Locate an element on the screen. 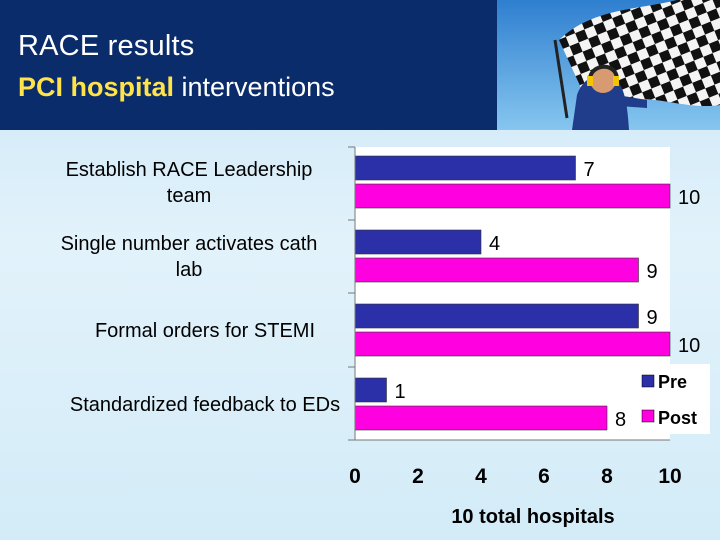 The image size is (720, 540). x-tick-label: 2 is located at coordinates (418, 476).